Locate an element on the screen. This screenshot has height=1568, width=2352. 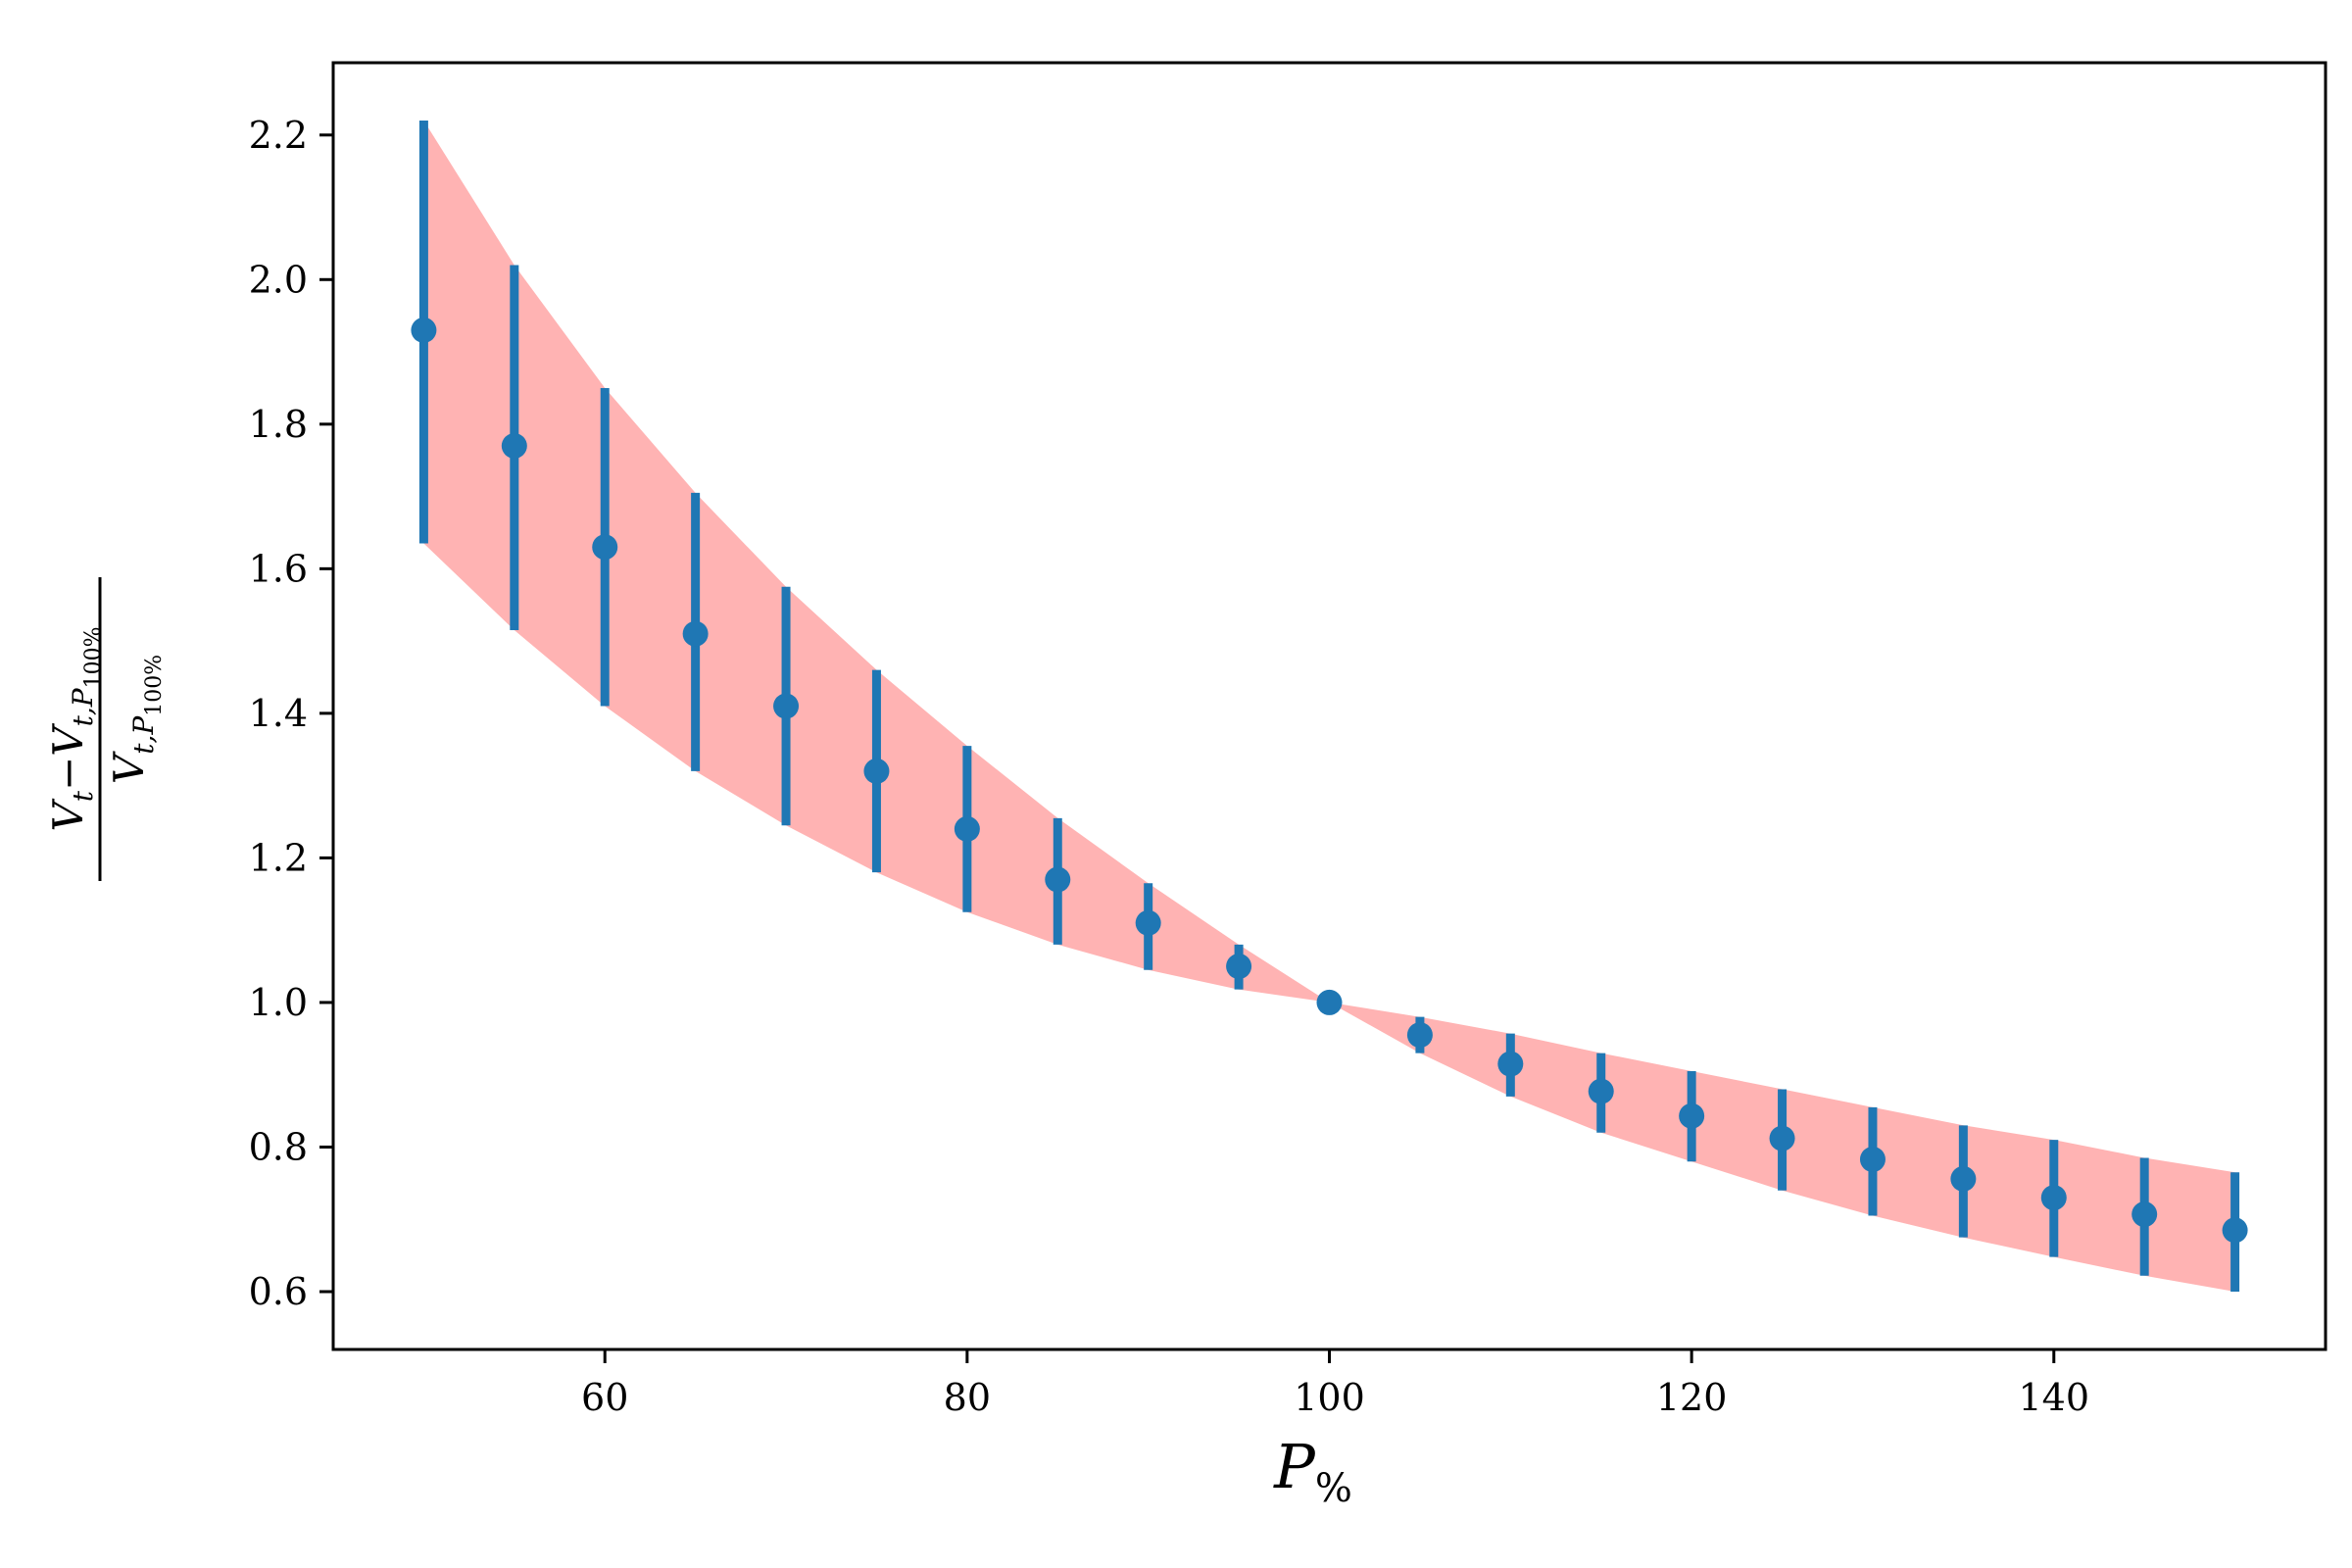
y-tick-label: 1.2 is located at coordinates (278, 857).